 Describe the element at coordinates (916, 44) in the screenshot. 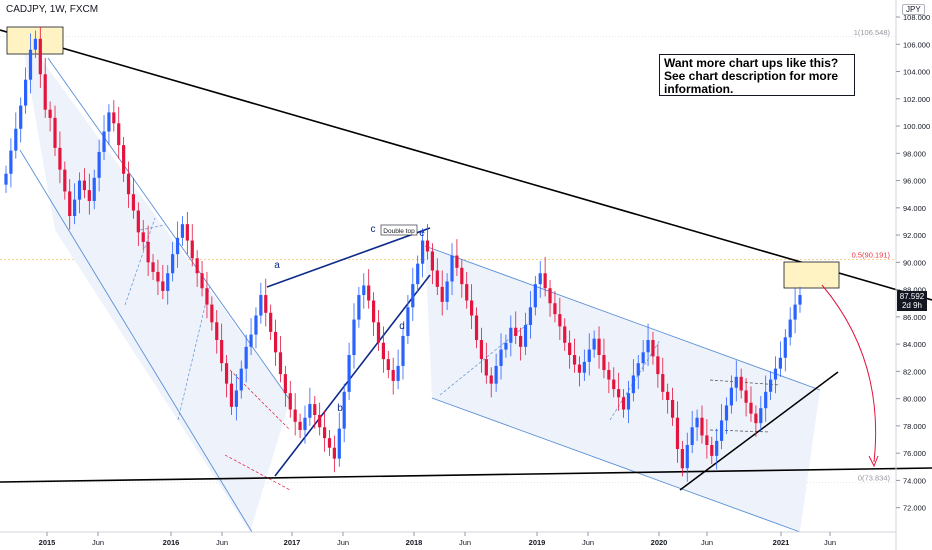

I see `y-tick-label: 106.000` at that location.